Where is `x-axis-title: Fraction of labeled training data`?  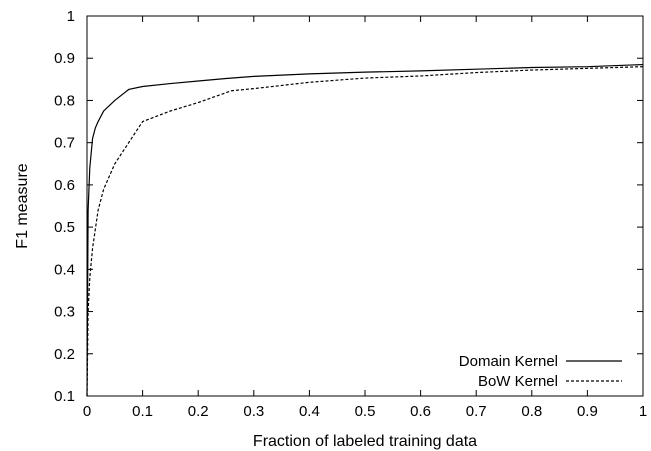
x-axis-title: Fraction of labeled training data is located at coordinates (365, 441).